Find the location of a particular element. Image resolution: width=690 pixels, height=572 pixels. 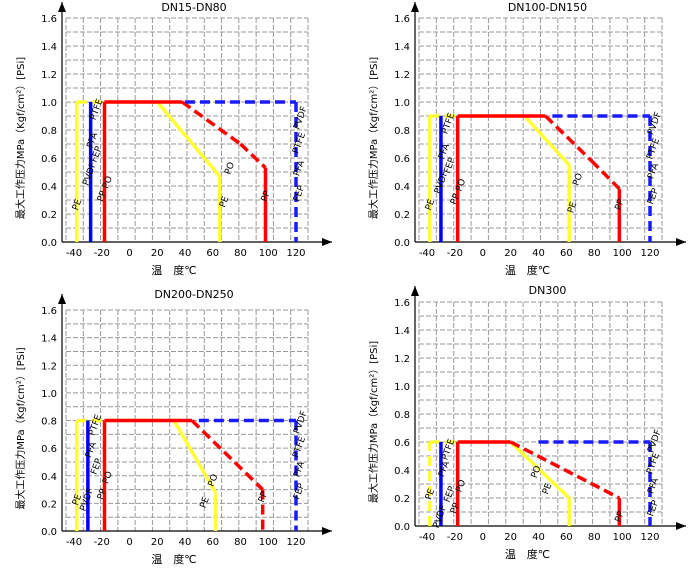

x-tick-label: -40 is located at coordinates (74, 253).